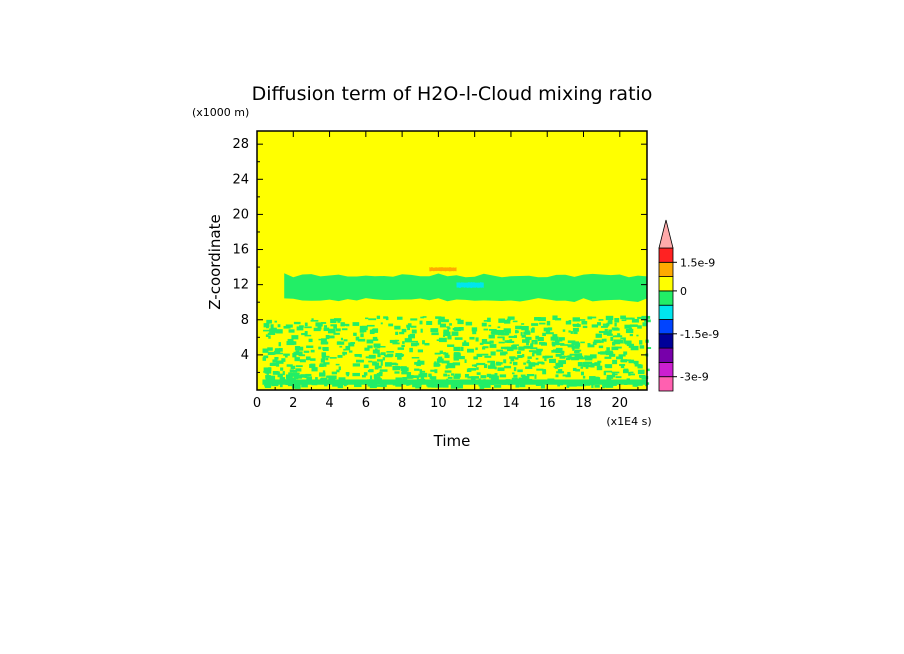  Describe the element at coordinates (240, 144) in the screenshot. I see `y-tick-label: 28` at that location.